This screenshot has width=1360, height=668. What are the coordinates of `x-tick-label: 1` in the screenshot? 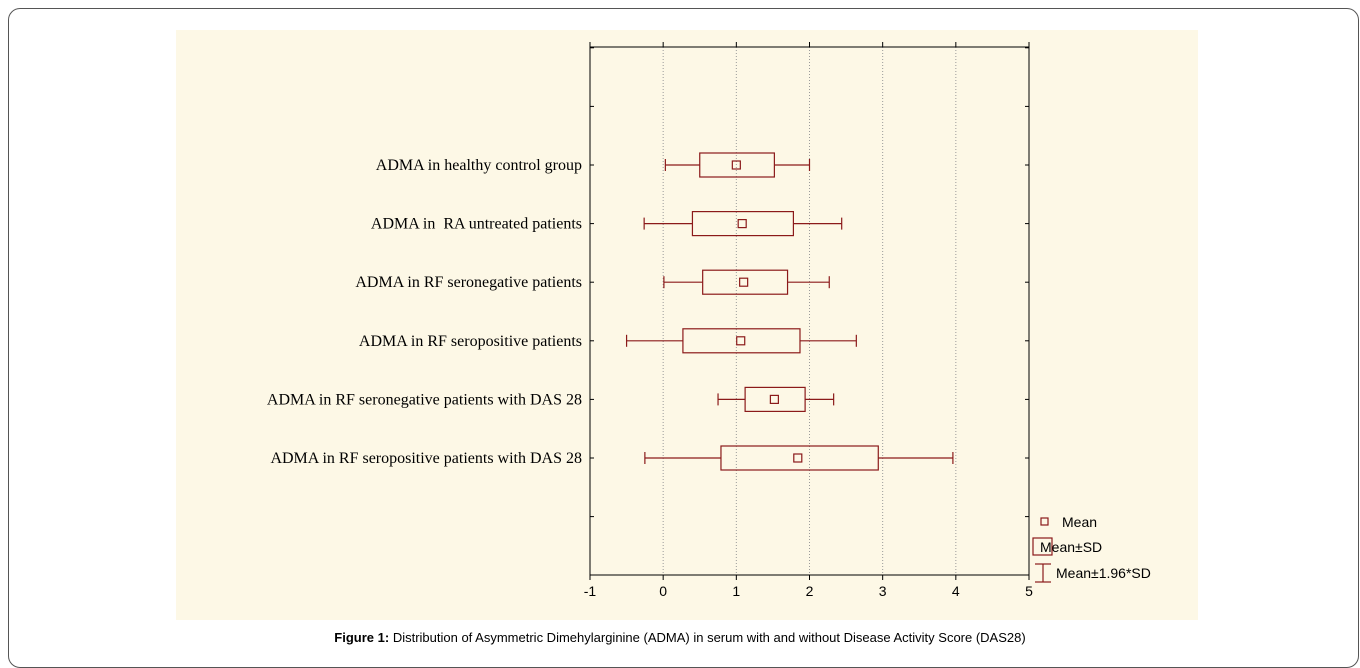 It's located at (736, 591).